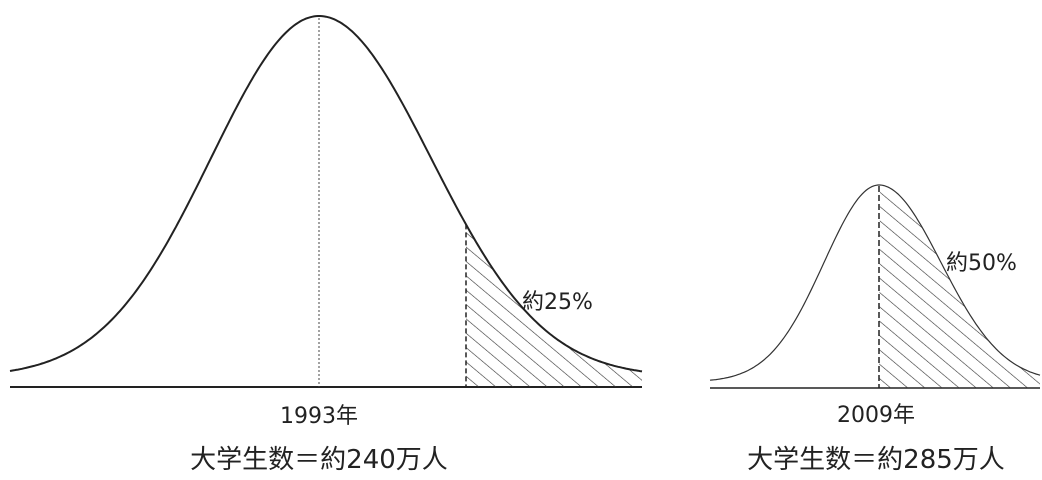 The height and width of the screenshot is (480, 1042). I want to click on shaded-area-2009, so click(959, 286).